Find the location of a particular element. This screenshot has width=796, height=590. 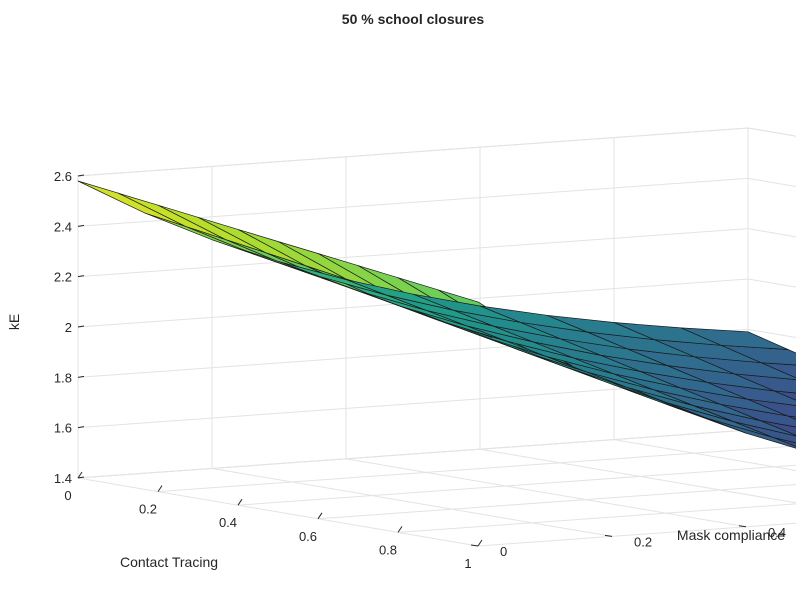

z-tick-label: 2.4 is located at coordinates (63, 226).